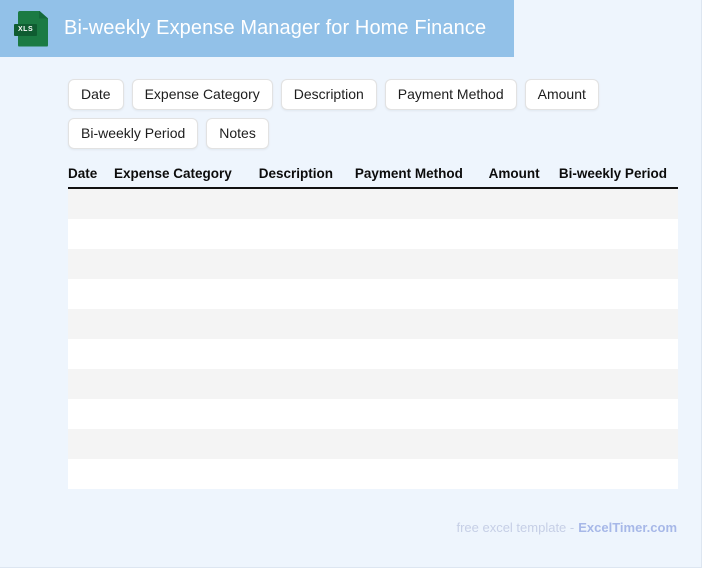  Describe the element at coordinates (450, 94) in the screenshot. I see `chip-payment-method: Payment Method` at that location.